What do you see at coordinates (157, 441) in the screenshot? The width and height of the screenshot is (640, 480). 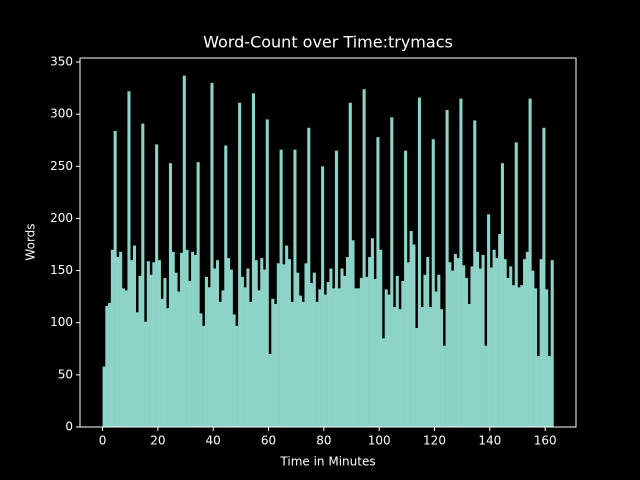 I see `x-tick-label: 20` at bounding box center [157, 441].